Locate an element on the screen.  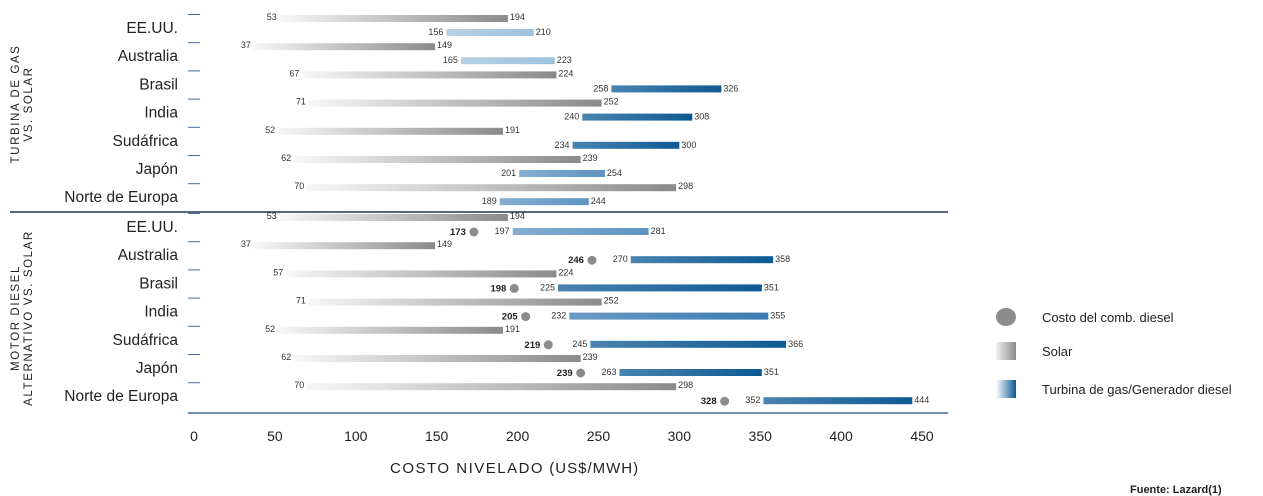
country-label: Sudáfrica is located at coordinates (146, 141).